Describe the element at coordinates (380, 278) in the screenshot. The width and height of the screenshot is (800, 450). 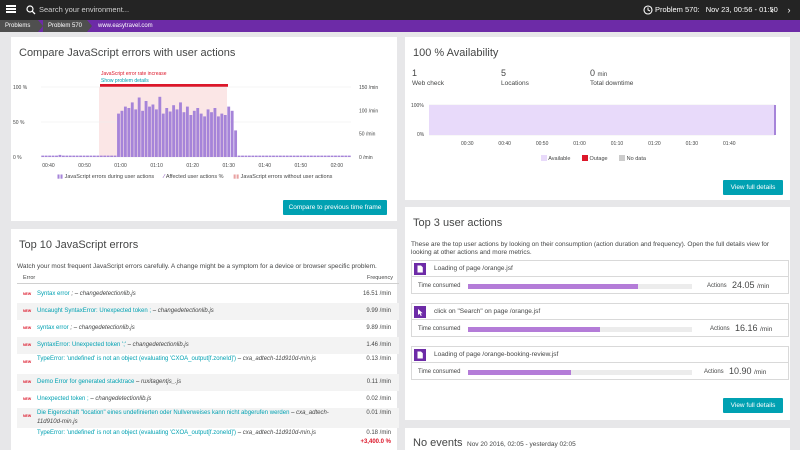
I see `col-frequency: Frequency` at that location.